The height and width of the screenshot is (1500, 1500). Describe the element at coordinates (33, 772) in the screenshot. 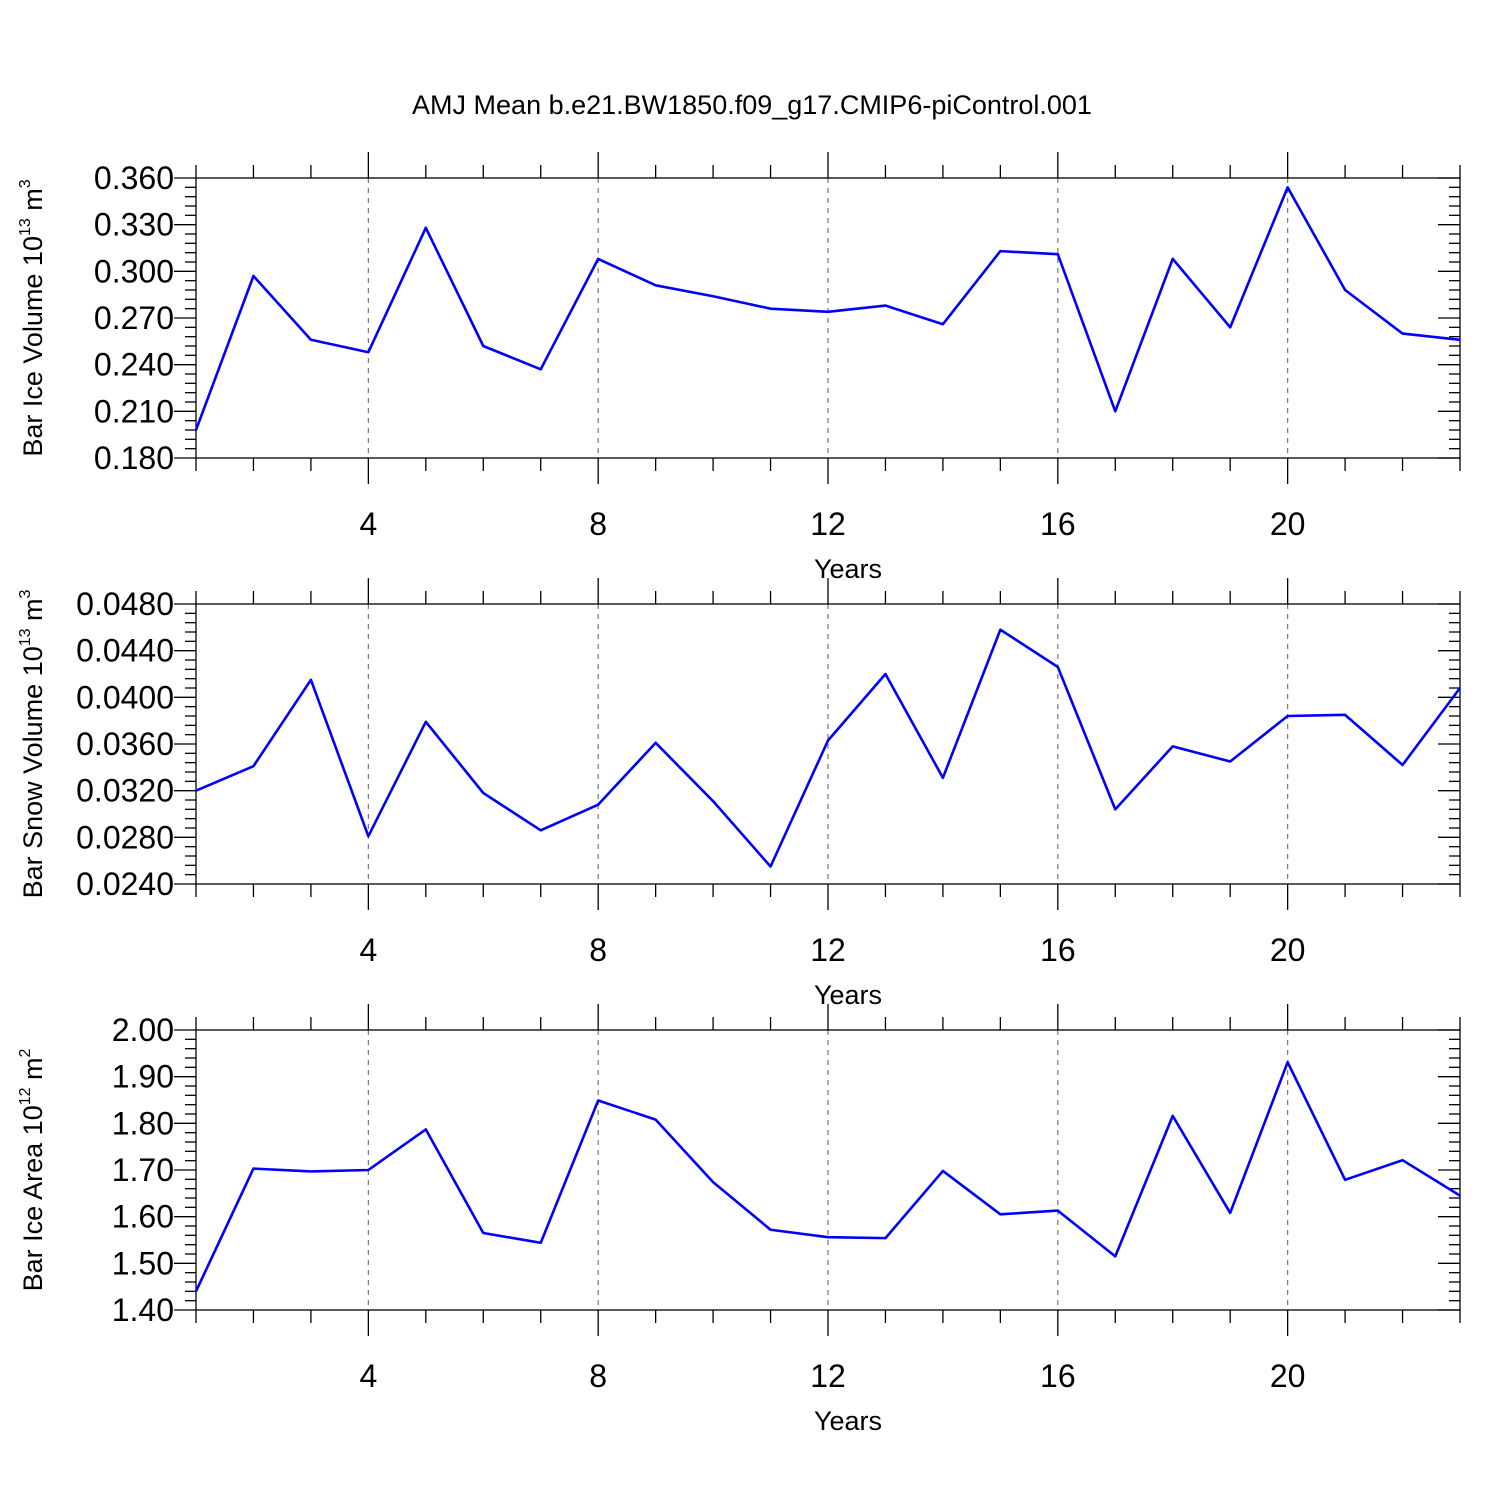

I see `y-axis-label-text: Bar Snow Volume 10` at that location.